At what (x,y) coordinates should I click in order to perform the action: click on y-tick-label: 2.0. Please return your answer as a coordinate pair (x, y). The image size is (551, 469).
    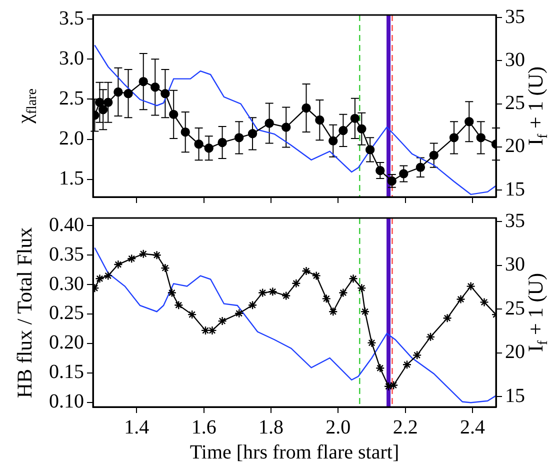
    Looking at the image, I should click on (71, 139).